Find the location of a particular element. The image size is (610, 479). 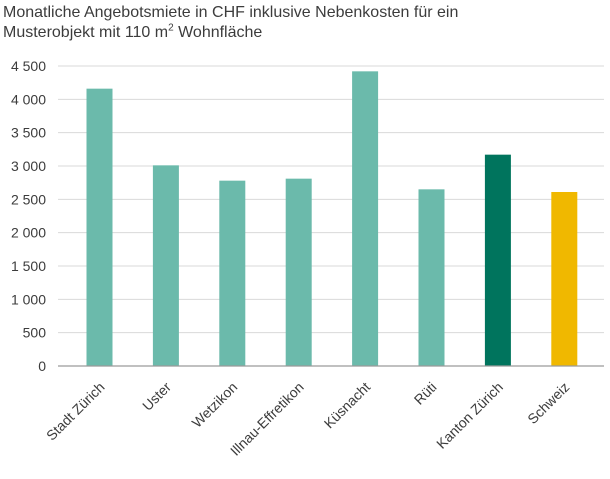

y-tick-label: 2 500 is located at coordinates (28, 199).